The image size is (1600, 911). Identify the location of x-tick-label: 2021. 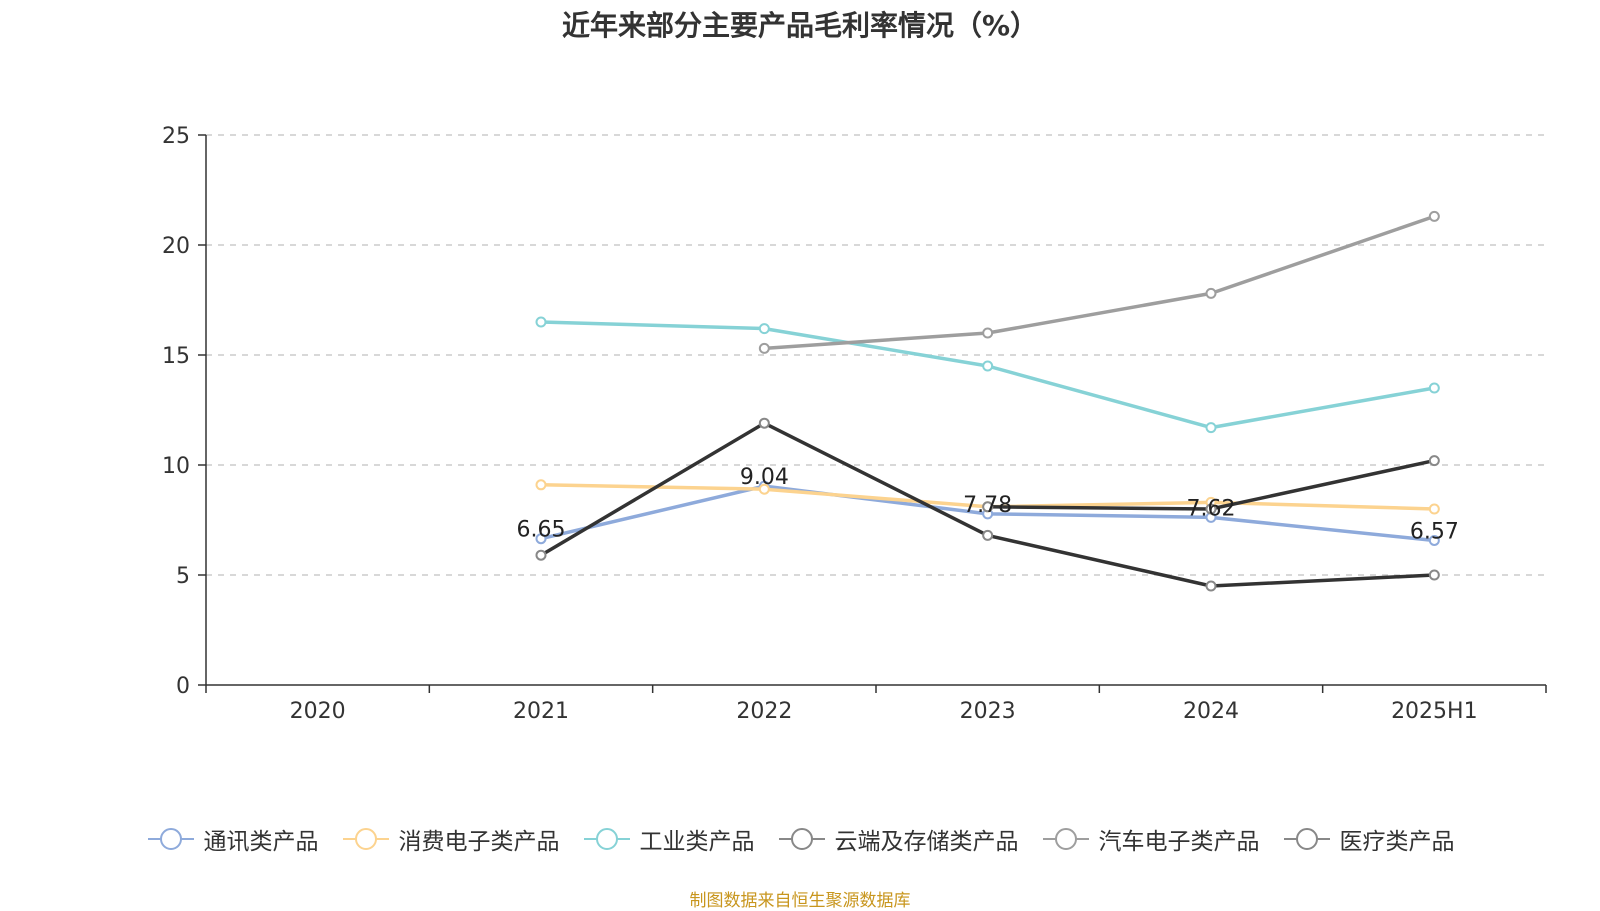
(541, 711).